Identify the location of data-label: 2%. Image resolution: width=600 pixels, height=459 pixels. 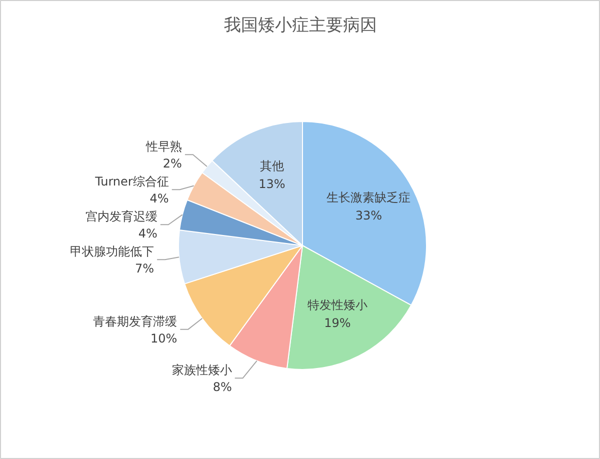
(172, 163).